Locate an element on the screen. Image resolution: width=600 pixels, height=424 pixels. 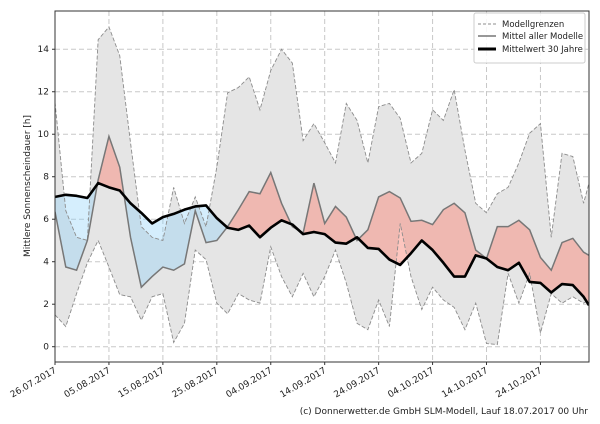
legend-bounds-label: Modellgrenzen is located at coordinates (533, 25).